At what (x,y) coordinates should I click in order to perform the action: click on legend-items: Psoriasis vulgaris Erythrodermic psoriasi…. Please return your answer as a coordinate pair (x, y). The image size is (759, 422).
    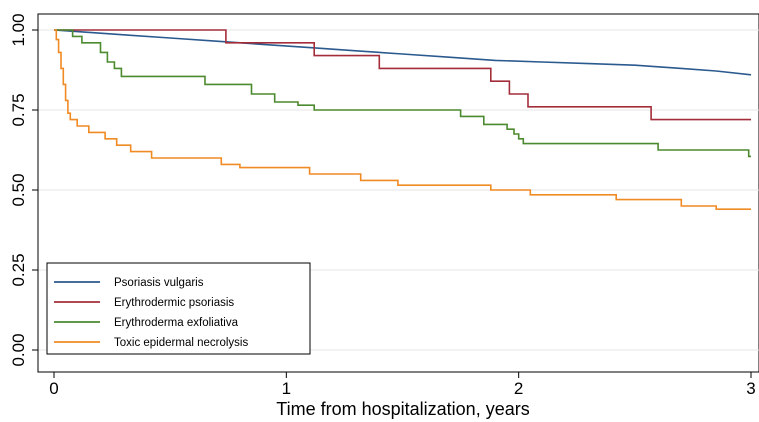
    Looking at the image, I should click on (151, 313).